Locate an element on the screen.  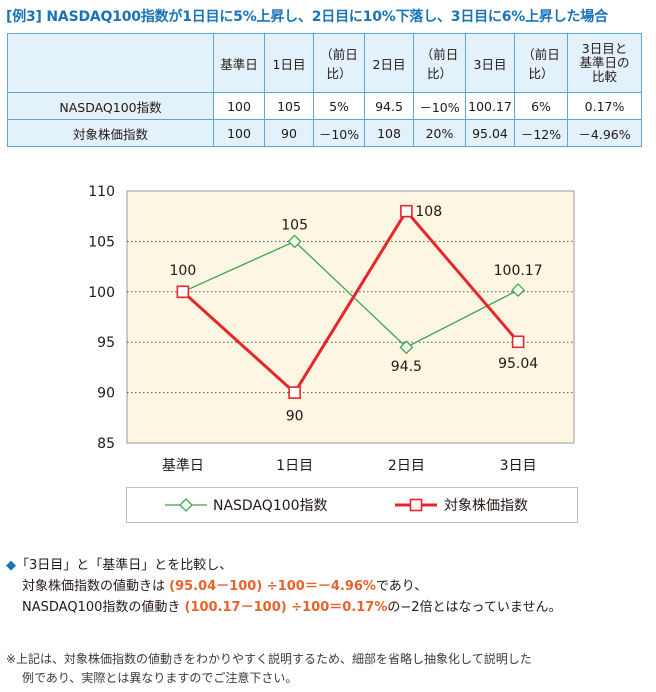
table-header-cell: 2日目 is located at coordinates (389, 63).